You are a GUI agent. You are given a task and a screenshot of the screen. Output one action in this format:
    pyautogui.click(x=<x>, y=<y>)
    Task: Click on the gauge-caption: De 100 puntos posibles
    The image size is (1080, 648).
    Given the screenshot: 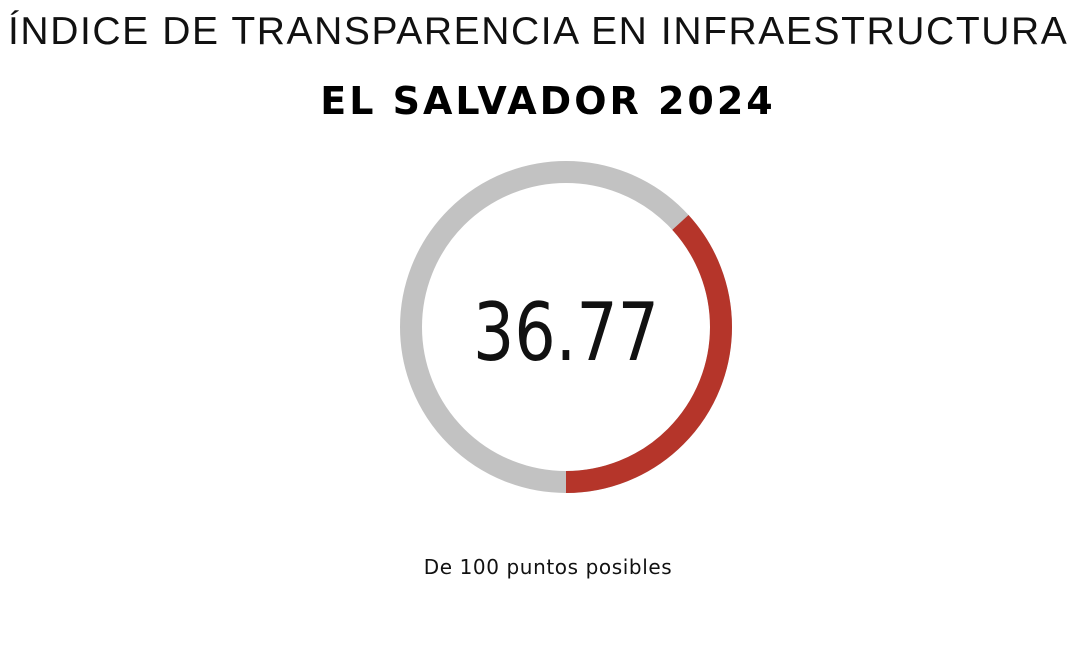 What is the action you would take?
    pyautogui.click(x=548, y=567)
    